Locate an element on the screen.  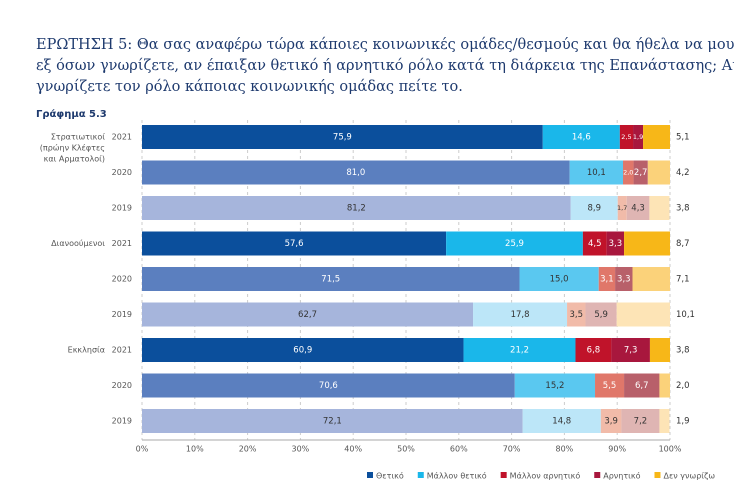
value-label: 1,7 is located at coordinates (622, 208).